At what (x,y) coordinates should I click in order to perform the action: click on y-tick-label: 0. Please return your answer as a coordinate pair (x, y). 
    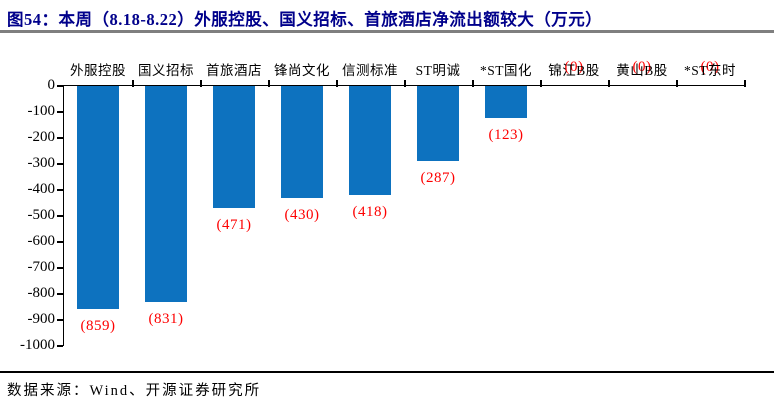
    Looking at the image, I should click on (51, 85).